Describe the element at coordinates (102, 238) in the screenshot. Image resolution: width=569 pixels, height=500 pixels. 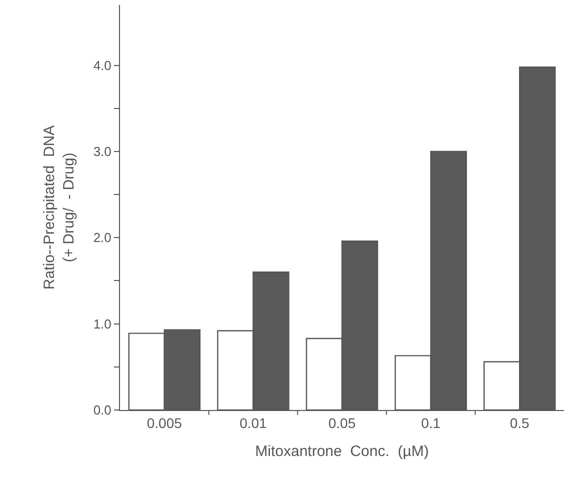
I see `y-tick-label: 2.0` at that location.